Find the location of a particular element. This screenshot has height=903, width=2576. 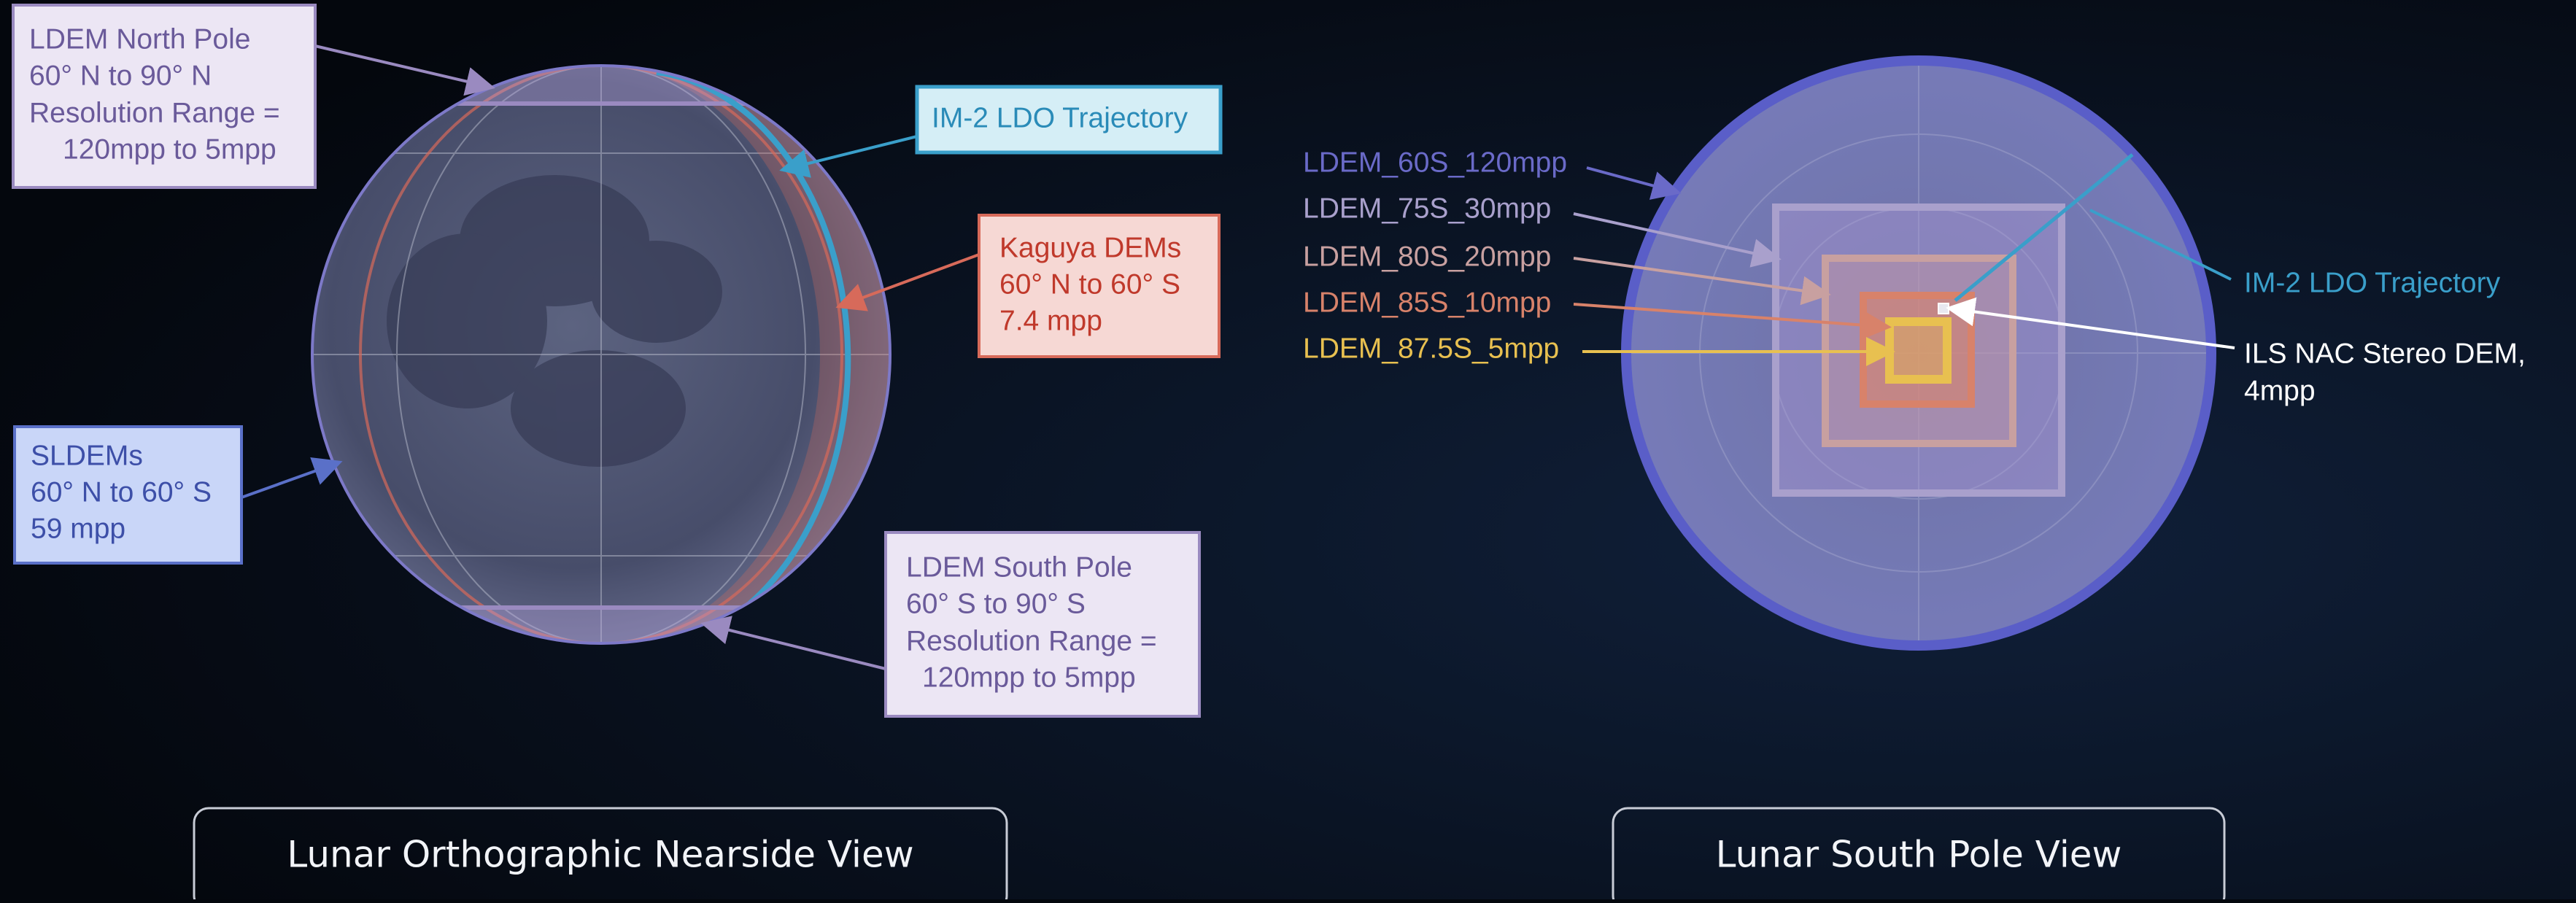

dem-label: LDEM_75S_30mpp is located at coordinates (1427, 208).